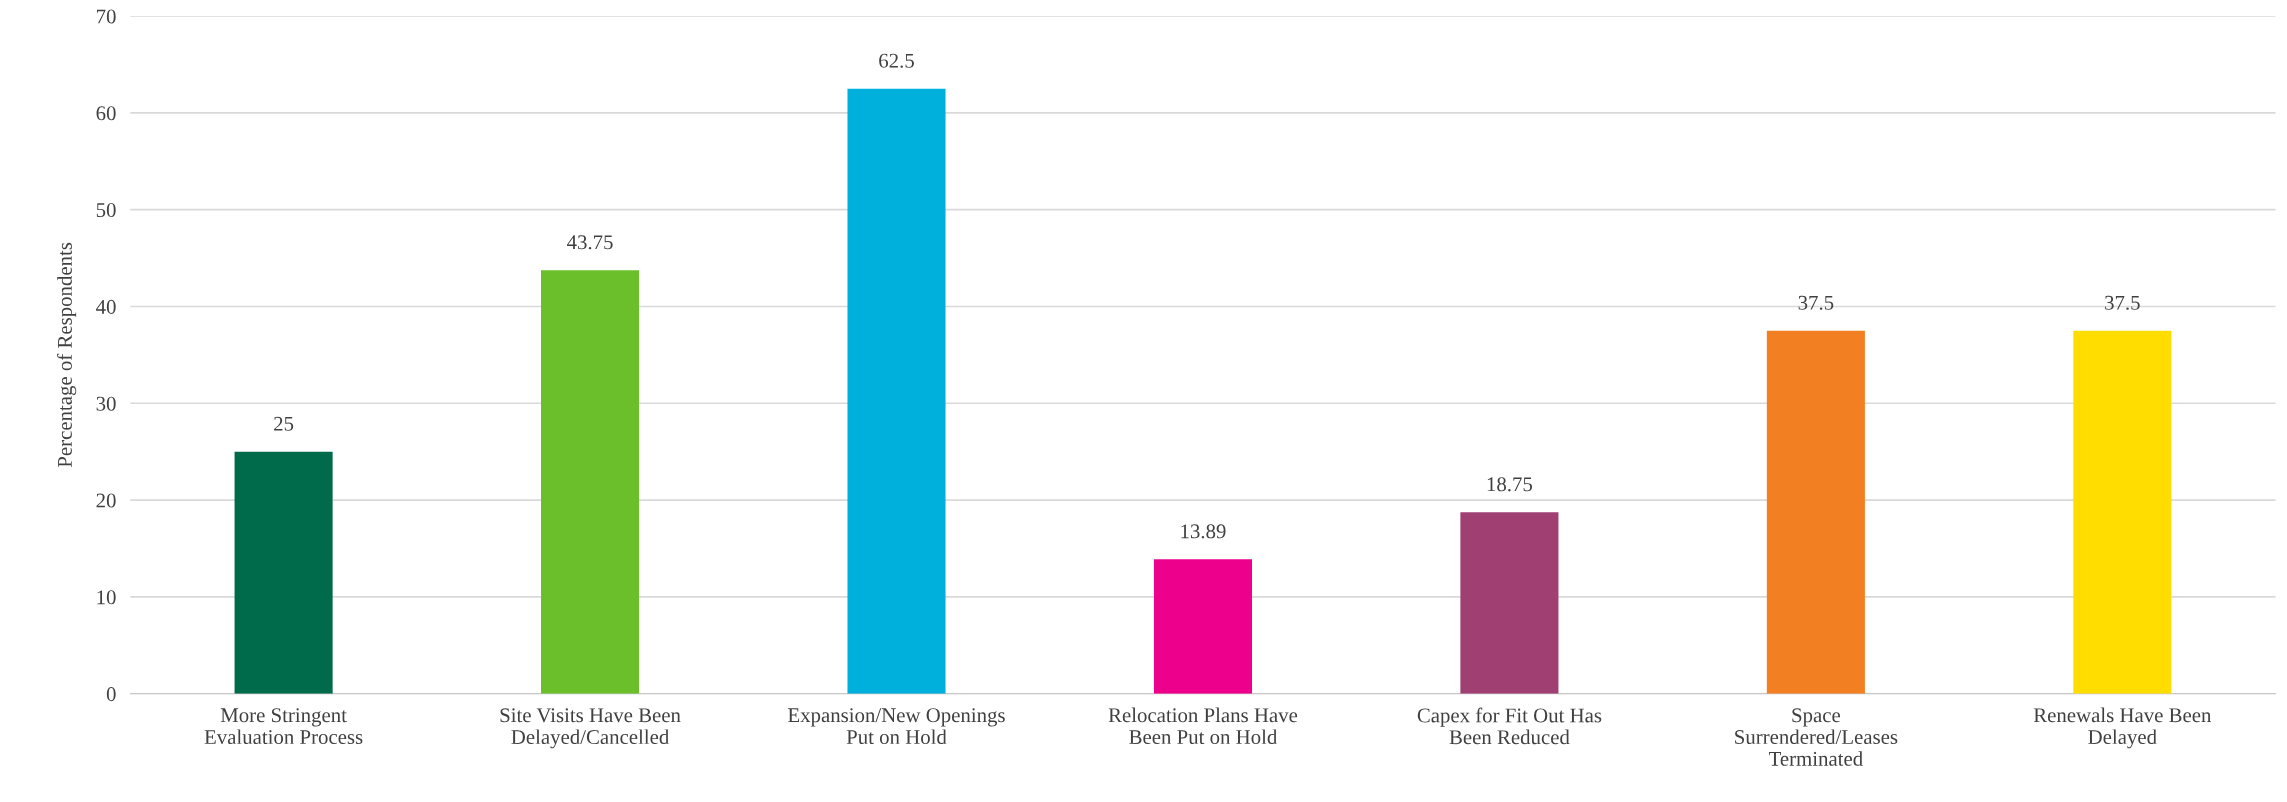  Describe the element at coordinates (106, 597) in the screenshot. I see `y-tick-label: 10` at that location.